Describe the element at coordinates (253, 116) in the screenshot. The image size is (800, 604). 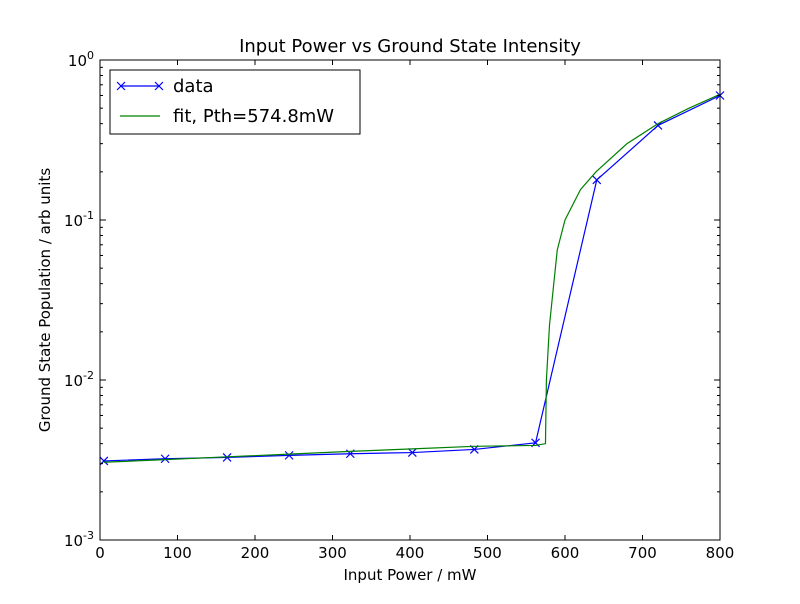
I see `legend-fit-label: fit, Pth=574.8mW` at that location.